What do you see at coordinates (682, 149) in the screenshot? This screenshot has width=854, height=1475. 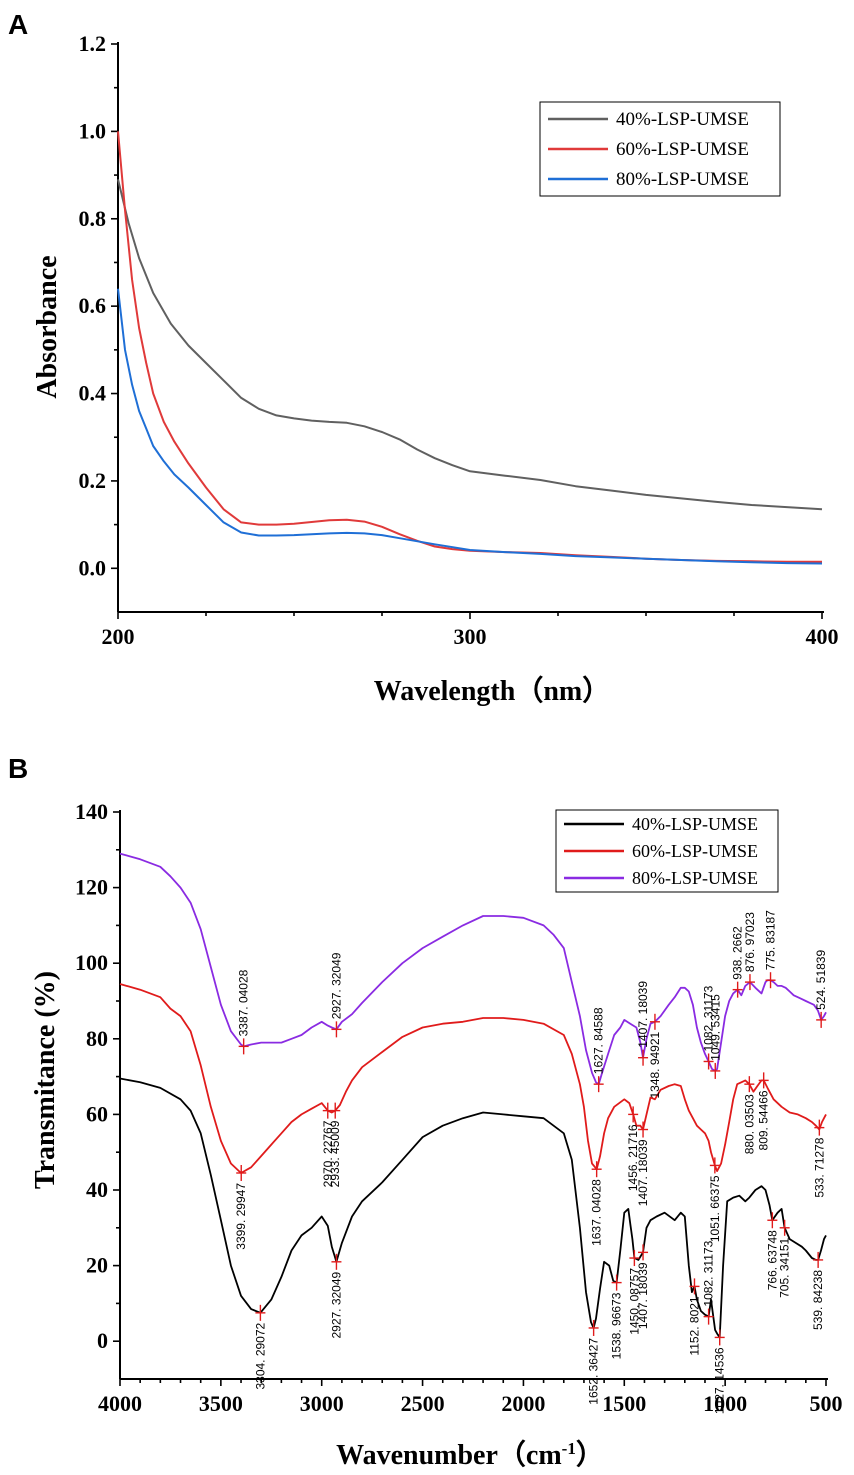 I see `panel-a-legend-label: 60%-LSP-UMSE` at bounding box center [682, 149].